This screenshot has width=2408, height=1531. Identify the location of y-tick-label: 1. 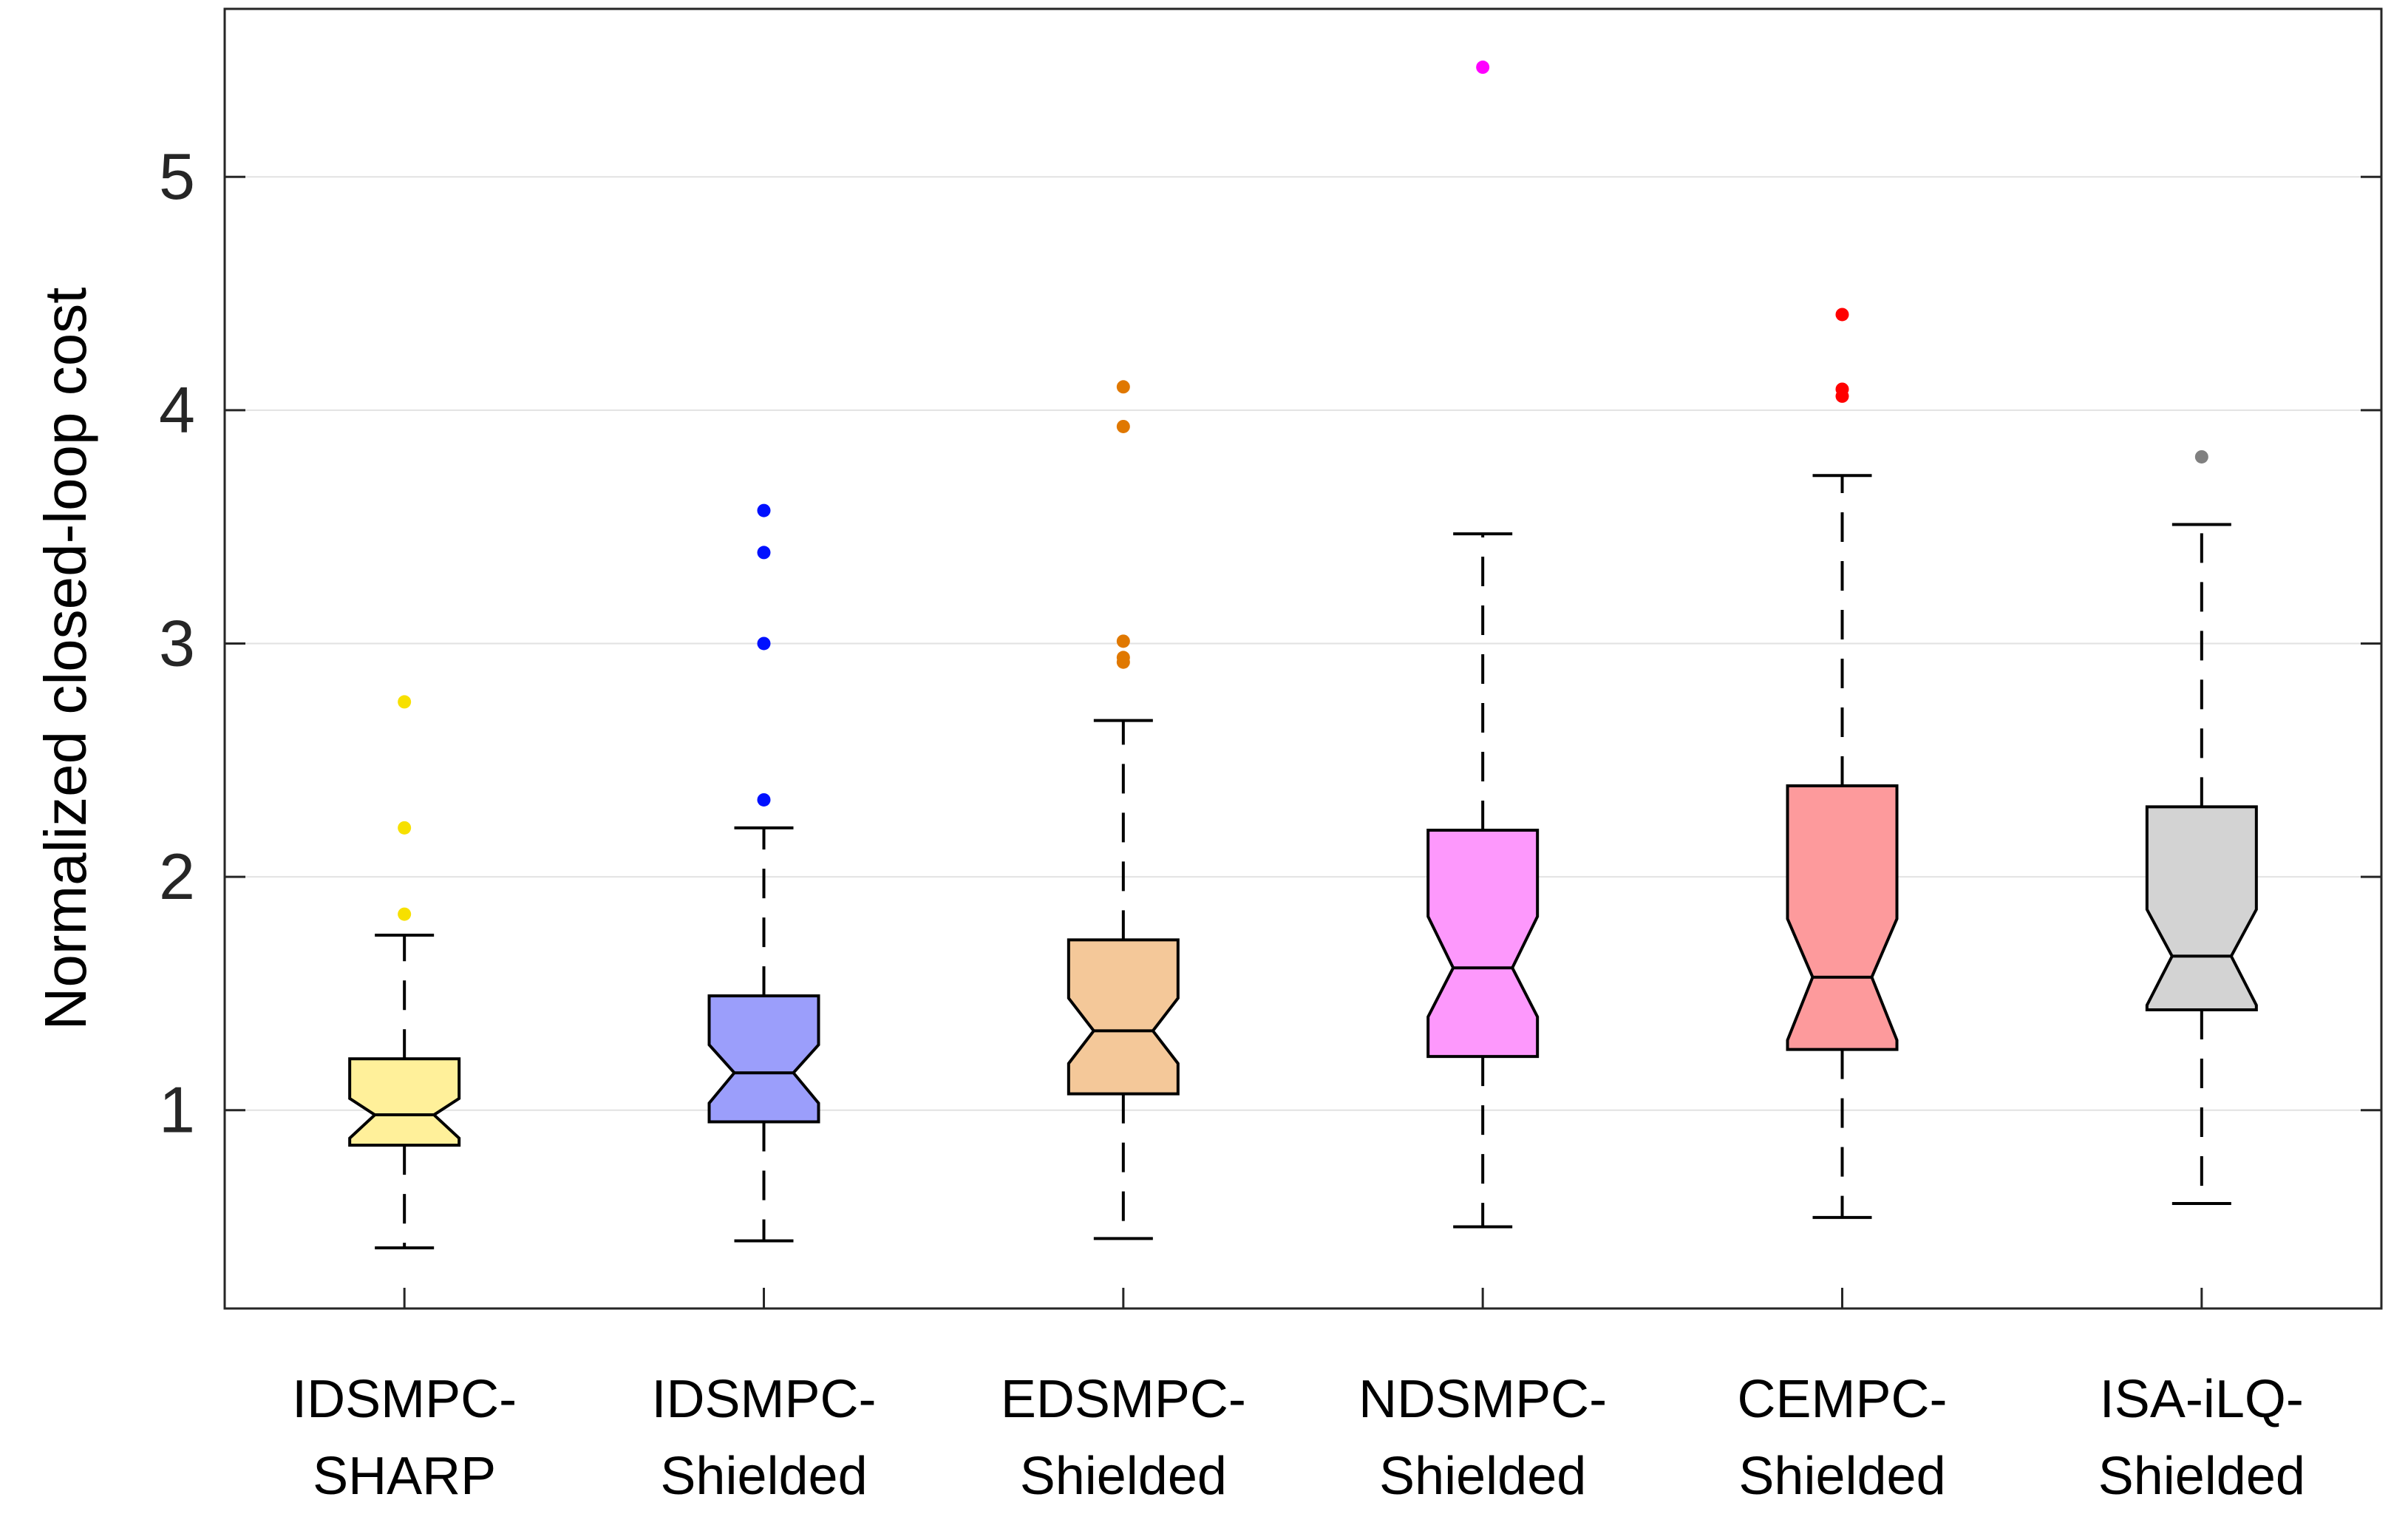
(177, 1110).